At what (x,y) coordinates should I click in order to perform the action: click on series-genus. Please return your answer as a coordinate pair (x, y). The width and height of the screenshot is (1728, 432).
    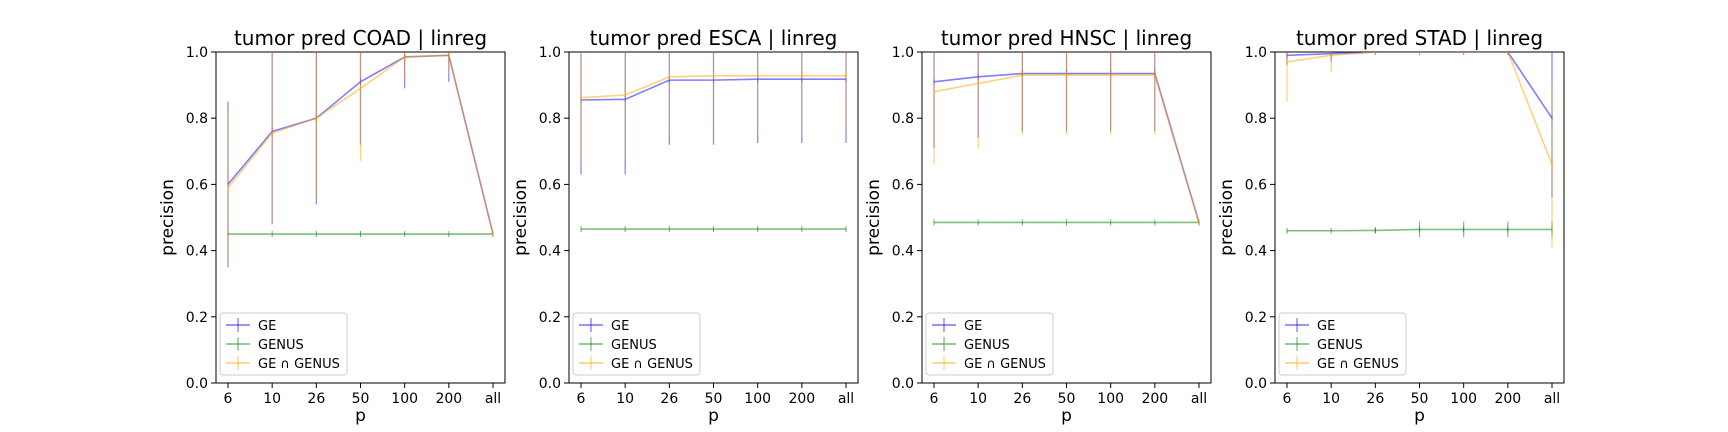
    Looking at the image, I should click on (713, 229).